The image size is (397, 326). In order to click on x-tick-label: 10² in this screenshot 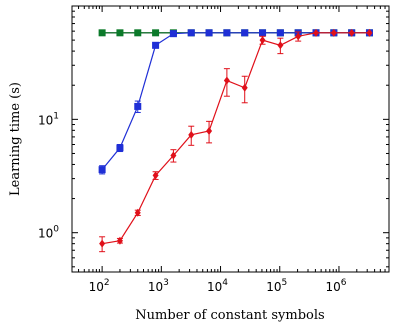, I will do `click(99, 286)`.